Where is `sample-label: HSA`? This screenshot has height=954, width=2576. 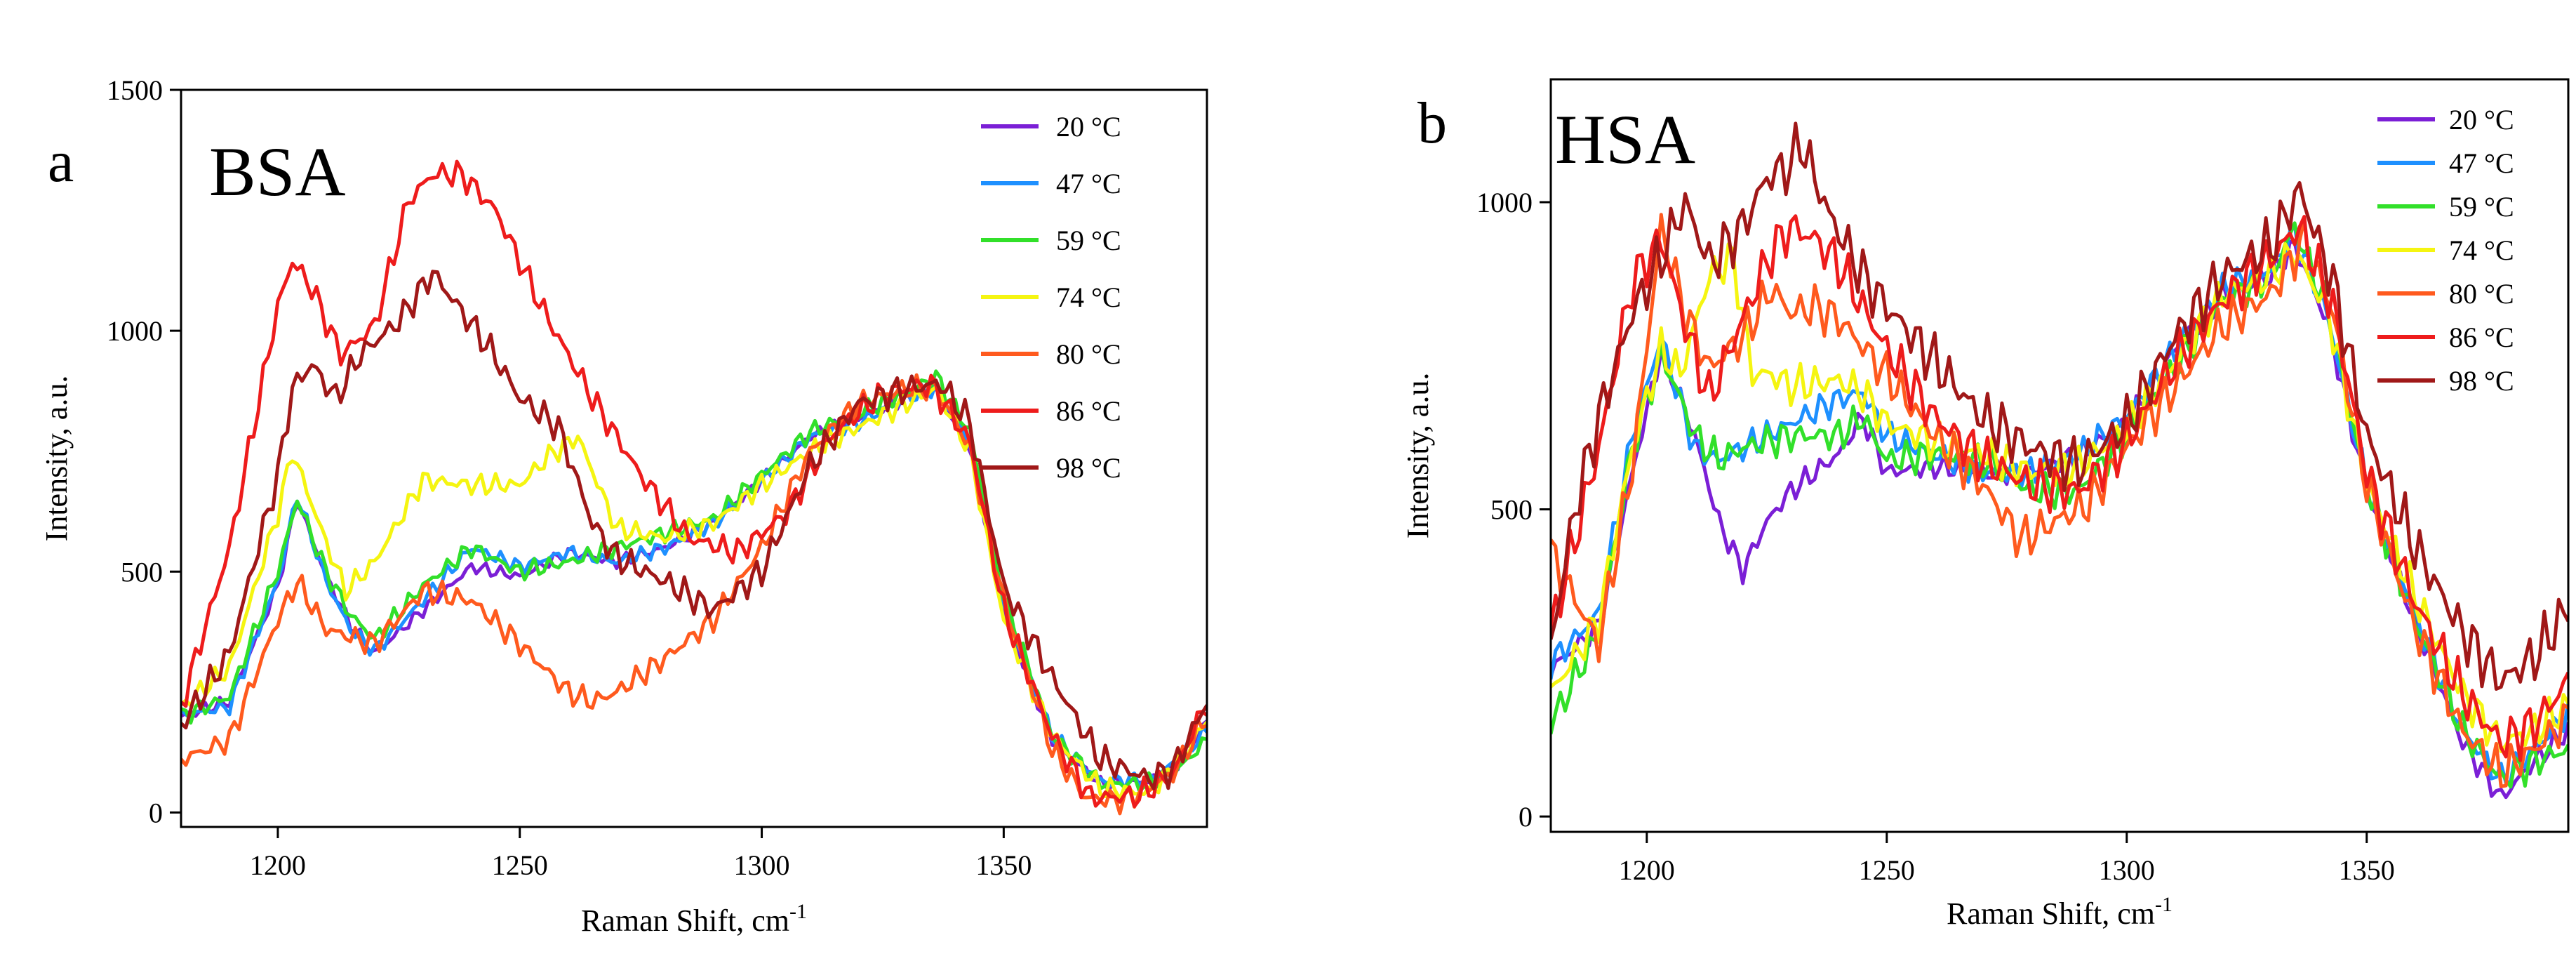
sample-label: HSA is located at coordinates (1625, 139).